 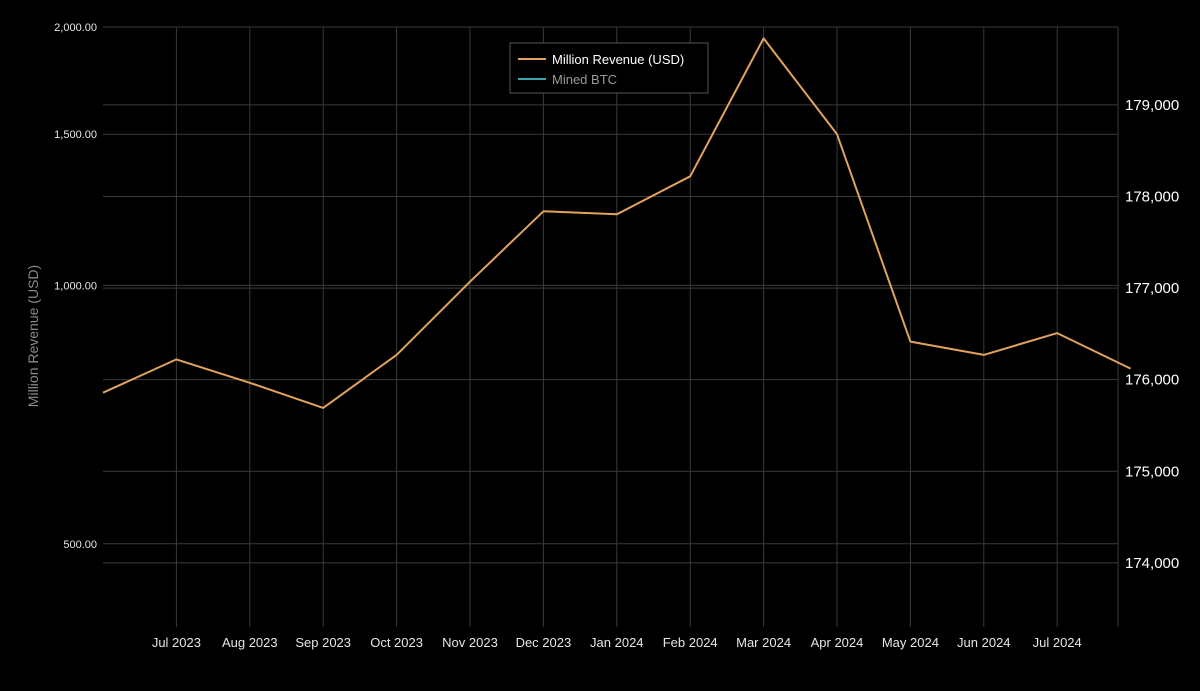 I want to click on x-tick-label: Jan 2024, so click(x=617, y=642).